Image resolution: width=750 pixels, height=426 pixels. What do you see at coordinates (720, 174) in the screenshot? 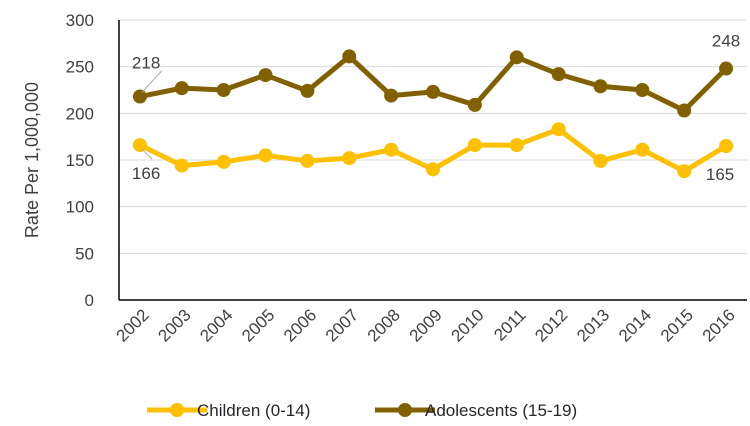
I see `data-label: 165` at bounding box center [720, 174].